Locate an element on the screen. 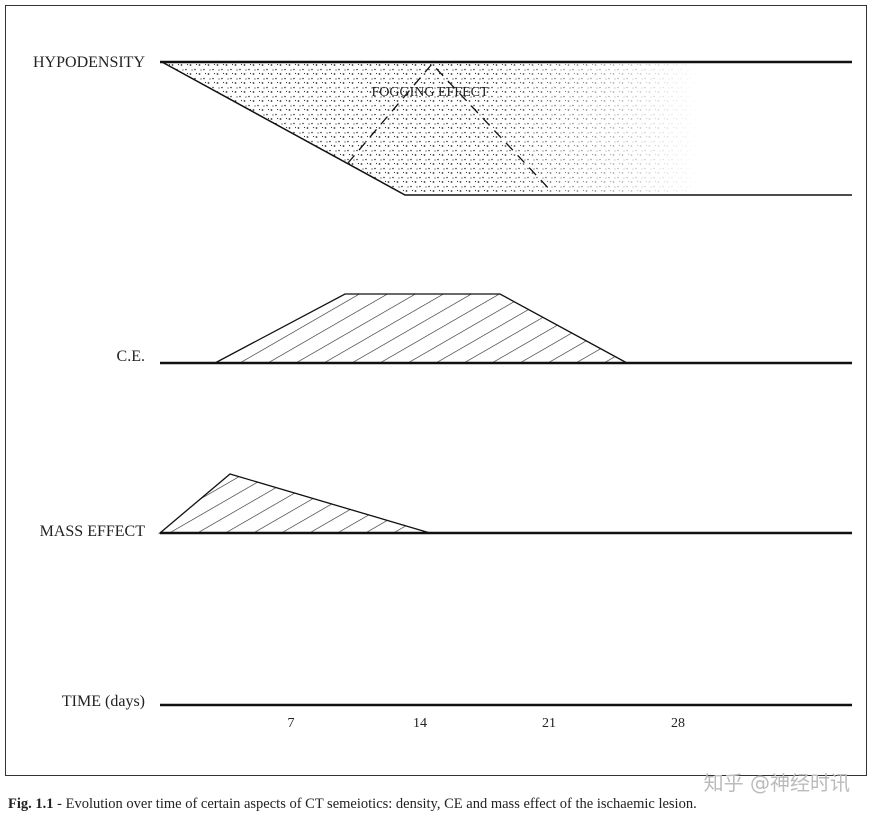 The width and height of the screenshot is (873, 821). tick-group: 7 14 21 28 is located at coordinates (487, 723).